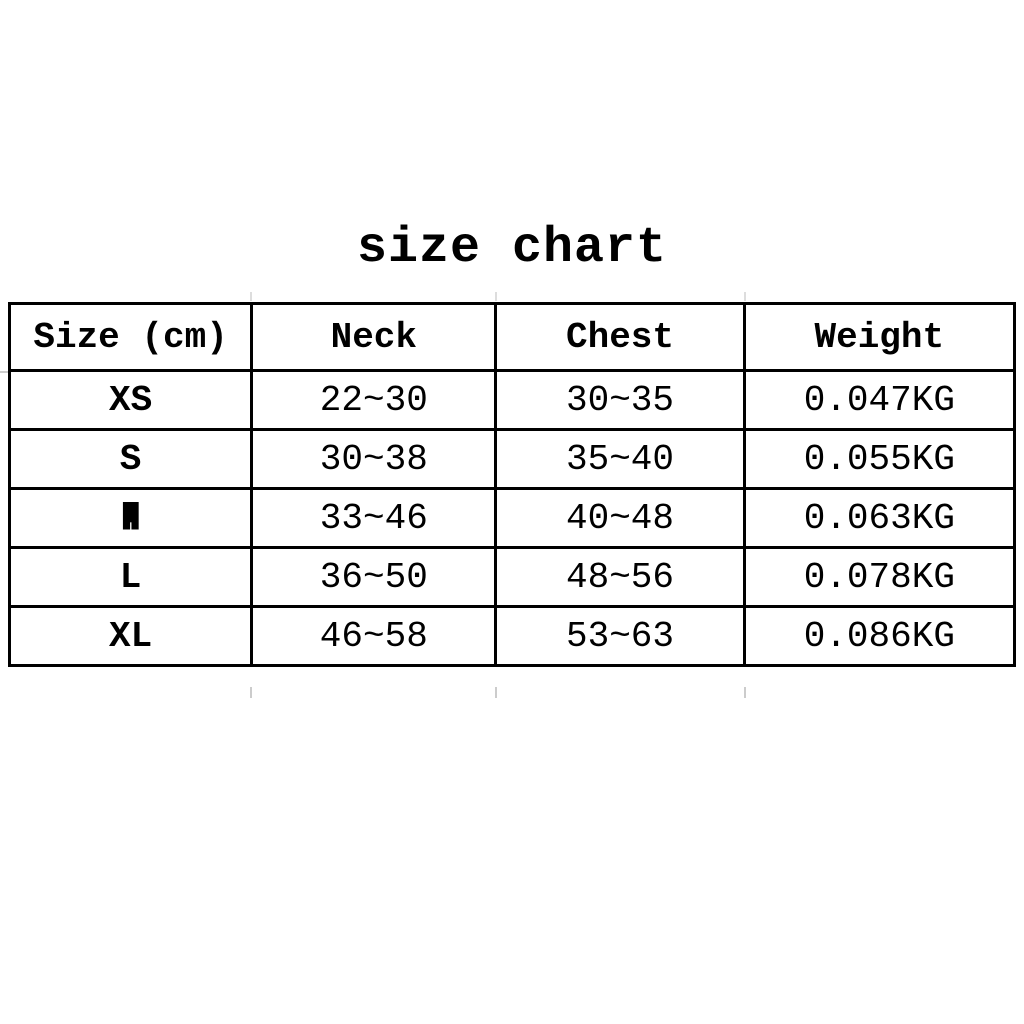 The image size is (1024, 1024). I want to click on chest-cell-s: 35~40, so click(620, 459).